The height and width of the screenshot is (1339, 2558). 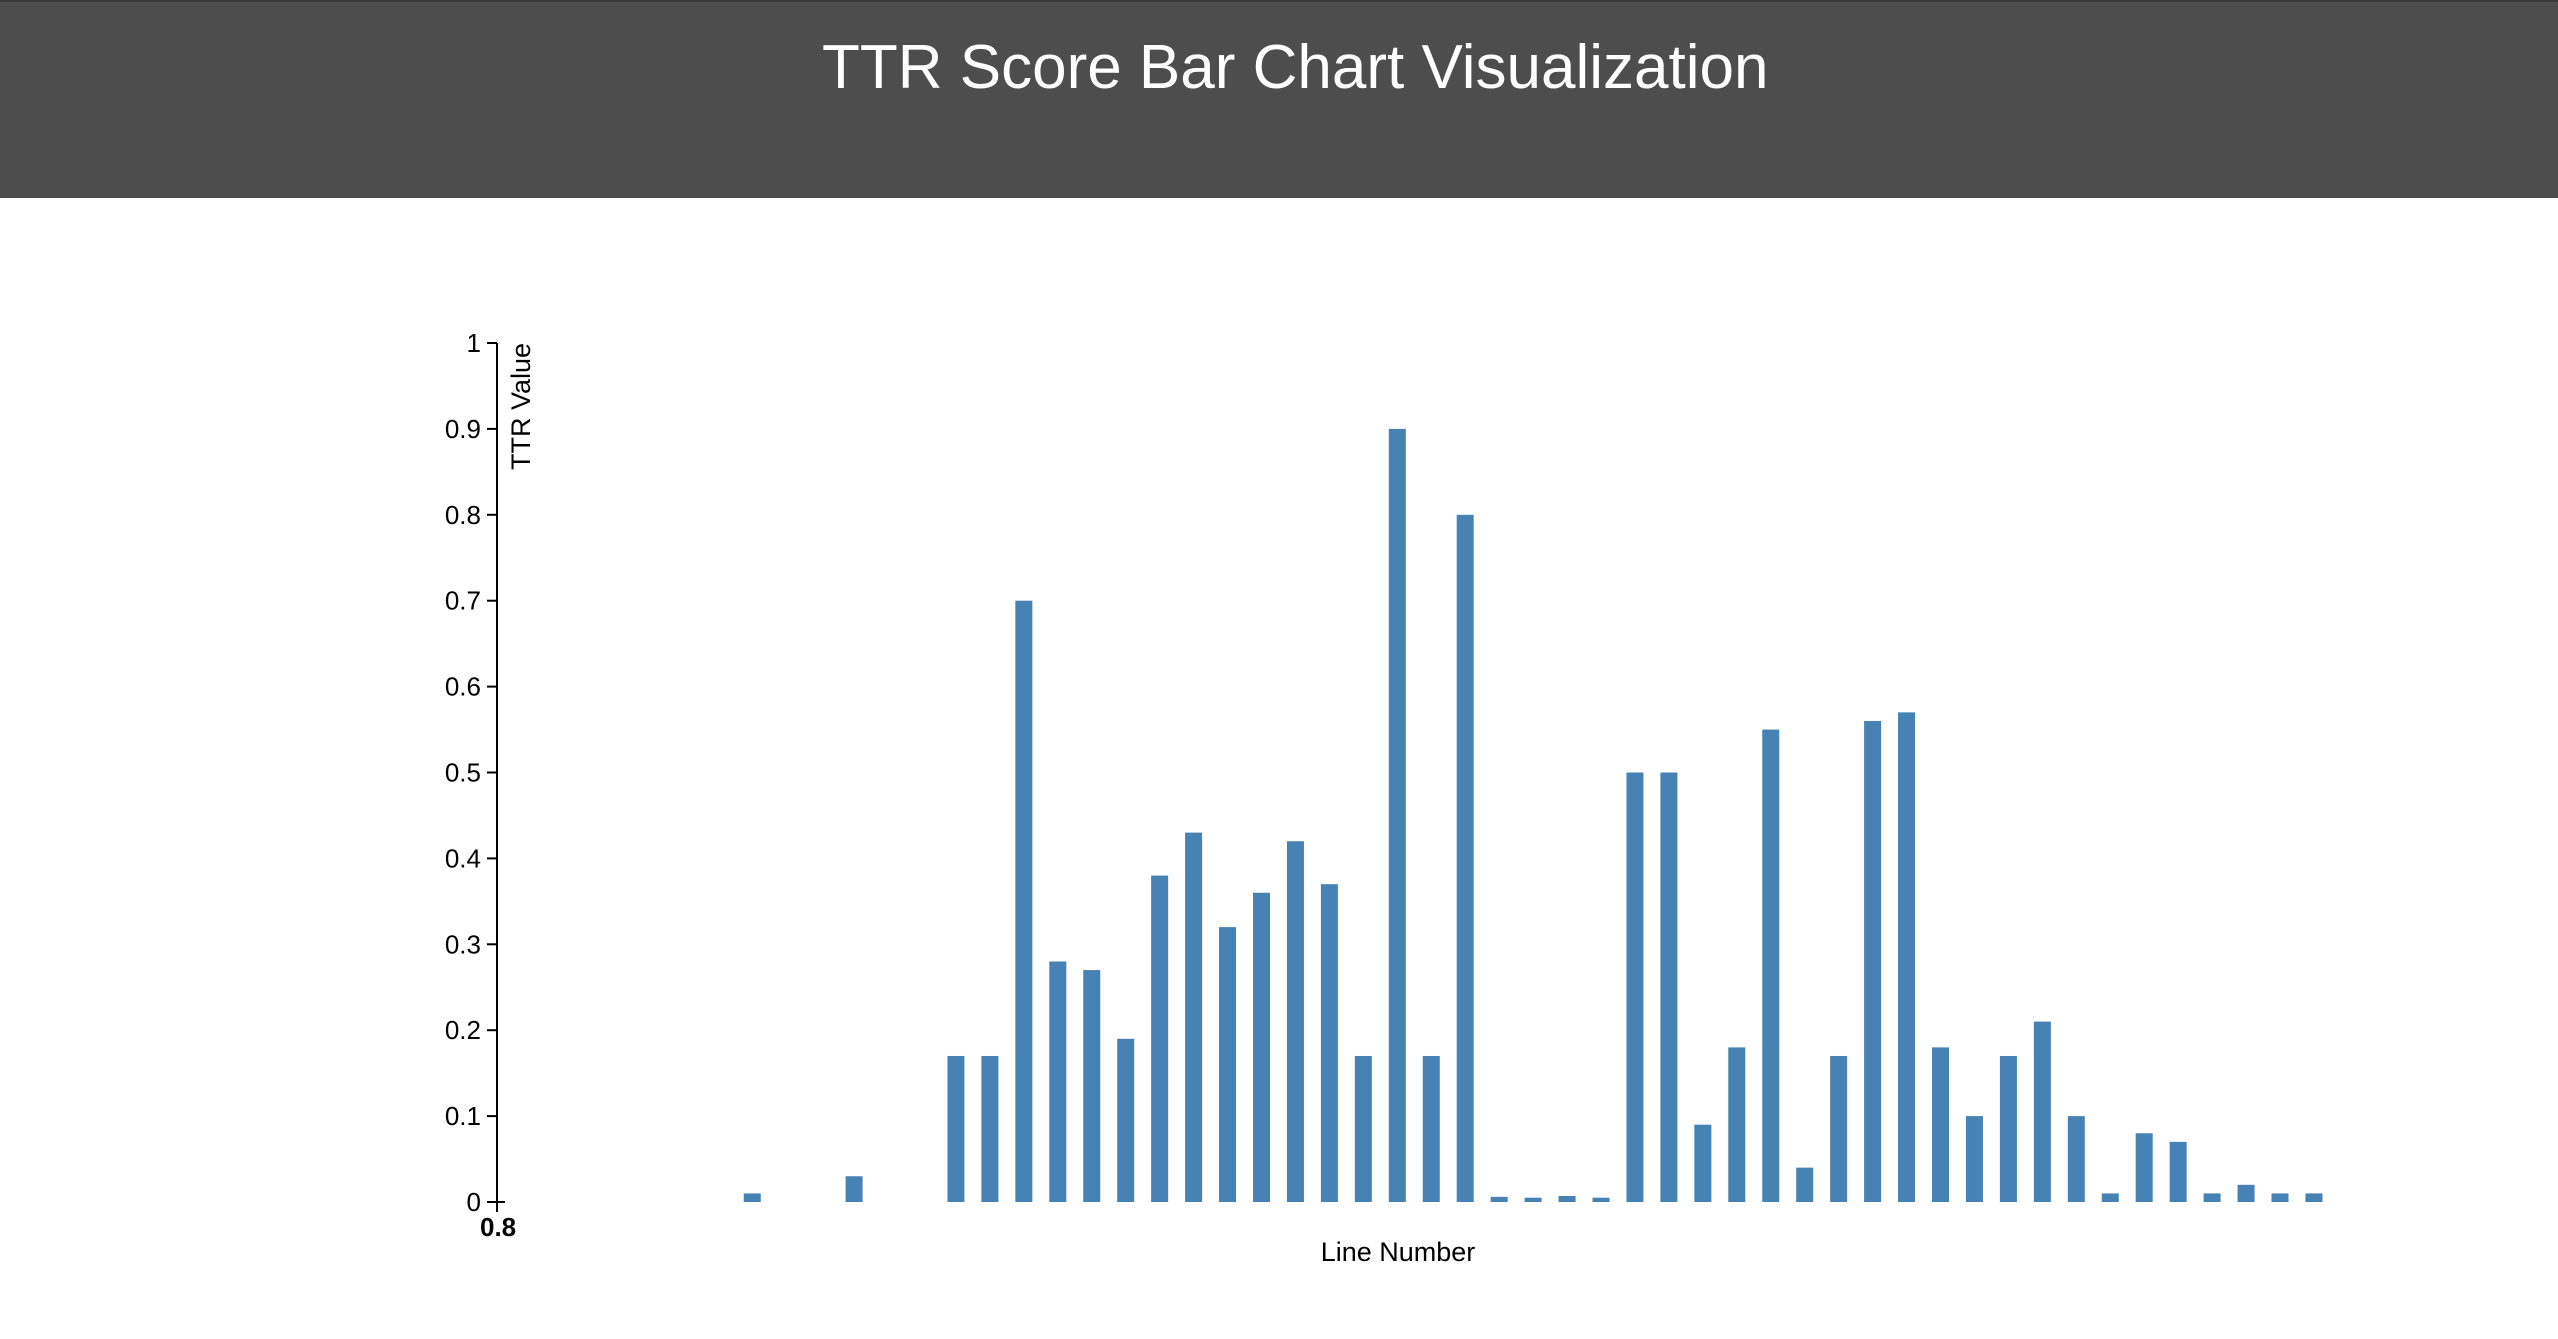 I want to click on x-axis: 0.8, so click(x=498, y=1221).